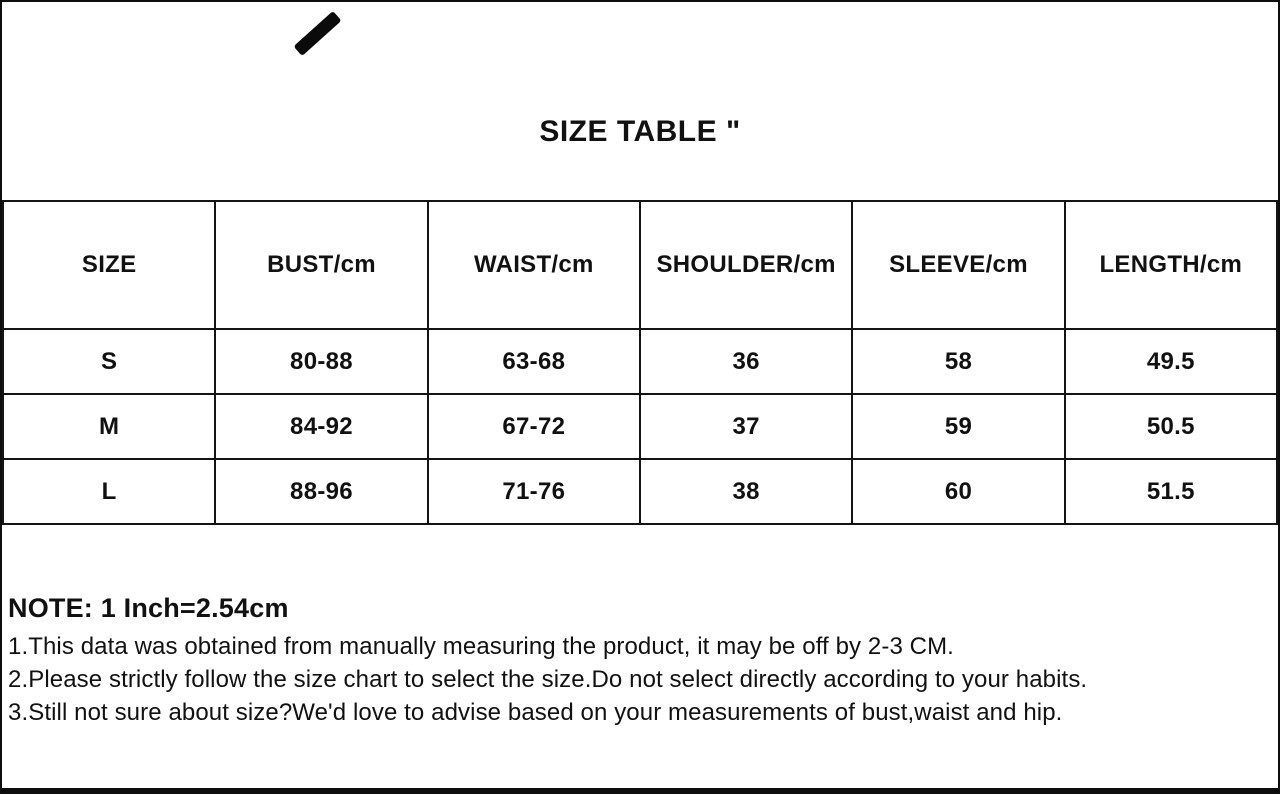  I want to click on sleeve-cell: 60, so click(958, 491).